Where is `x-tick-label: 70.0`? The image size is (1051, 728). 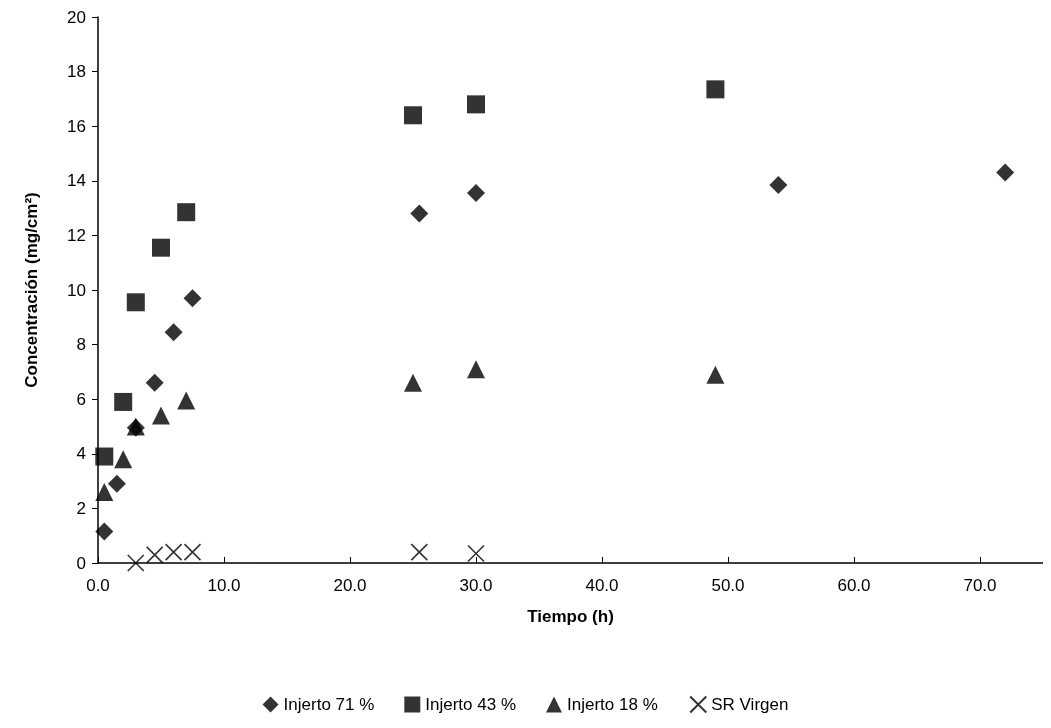 x-tick-label: 70.0 is located at coordinates (980, 585).